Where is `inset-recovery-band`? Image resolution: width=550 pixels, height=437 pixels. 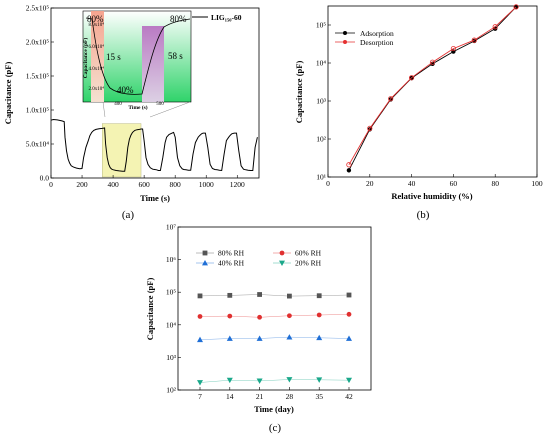 inset-recovery-band is located at coordinates (153, 64).